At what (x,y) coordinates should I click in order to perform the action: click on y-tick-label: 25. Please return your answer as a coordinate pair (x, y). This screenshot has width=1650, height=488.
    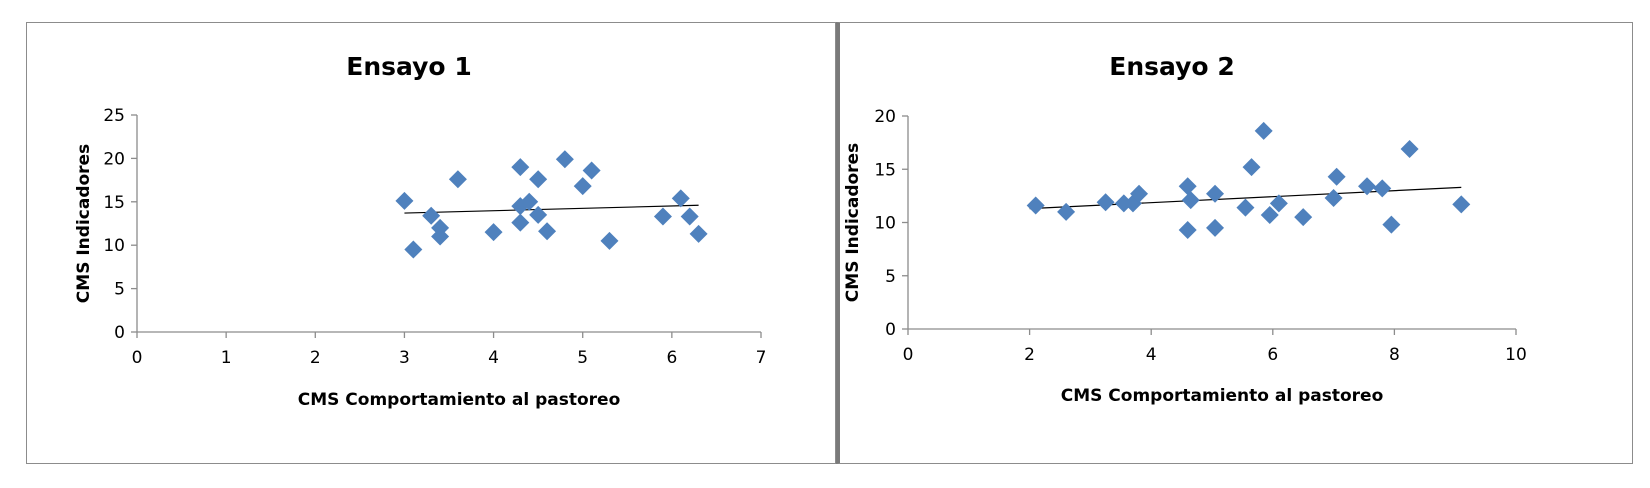
    Looking at the image, I should click on (114, 116).